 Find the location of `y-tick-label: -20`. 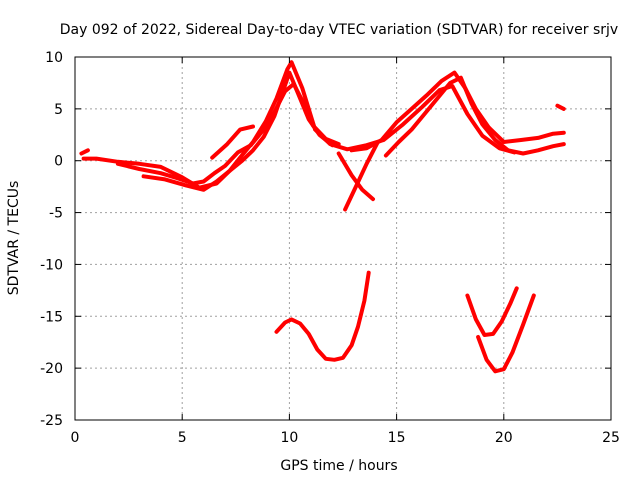

y-tick-label: -20 is located at coordinates (51, 369).